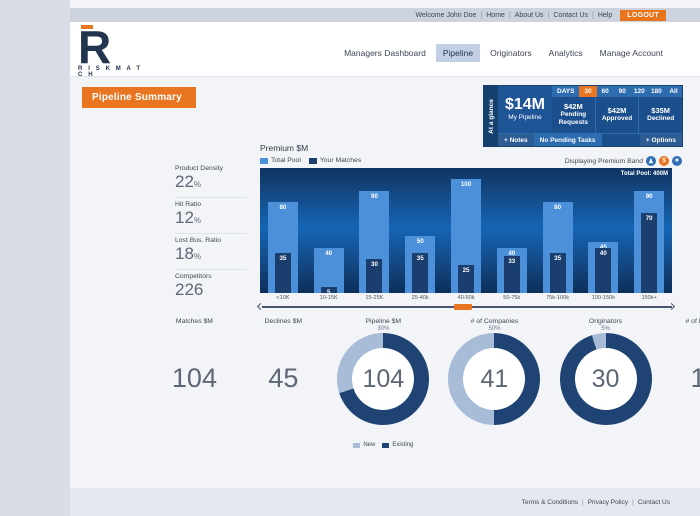  What do you see at coordinates (644, 174) in the screenshot?
I see `total-pool-note: Total Pool: 400M` at bounding box center [644, 174].